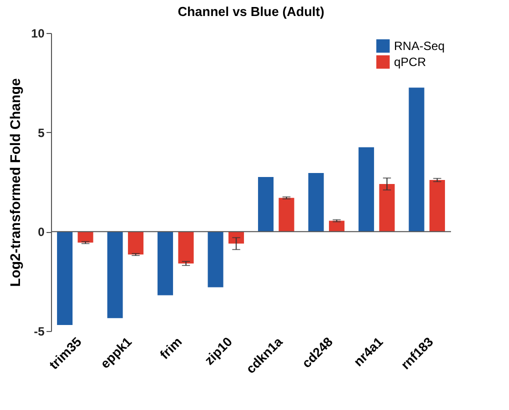  I want to click on y-tick-label: 5, so click(41, 133).